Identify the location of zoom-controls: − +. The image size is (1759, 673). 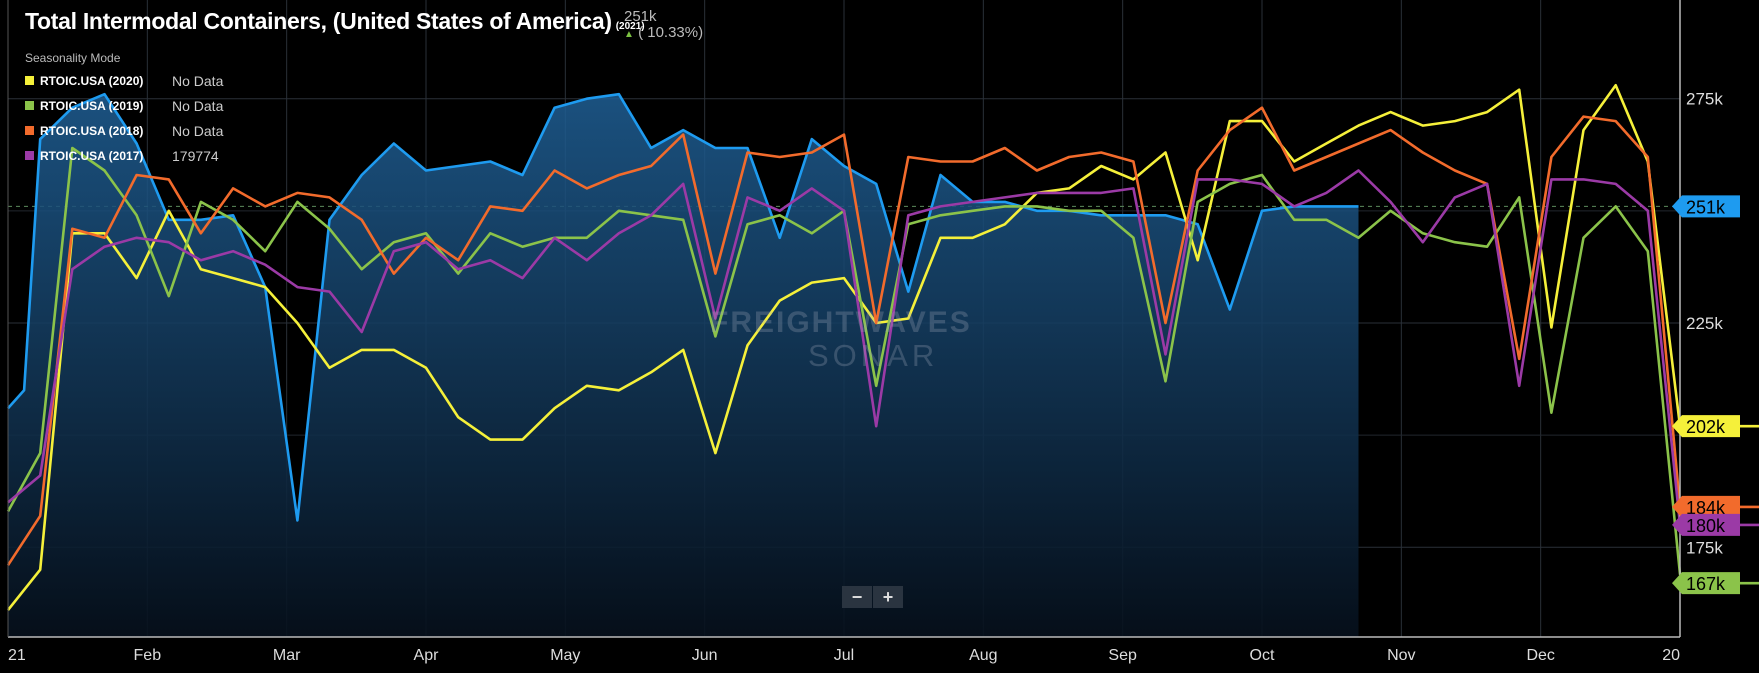
(873, 597).